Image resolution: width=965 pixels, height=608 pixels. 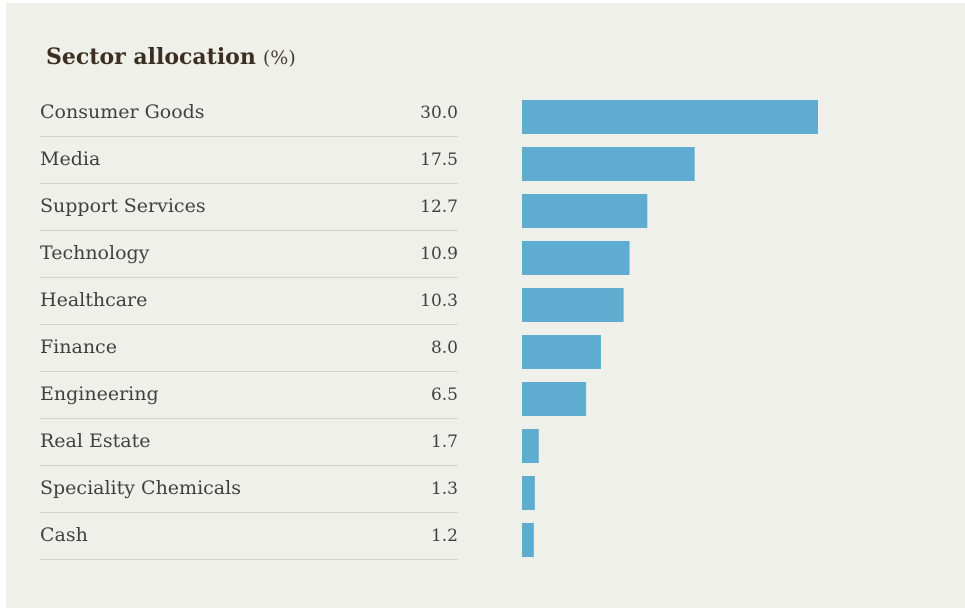 I want to click on table-row: Media 17.5, so click(x=249, y=160).